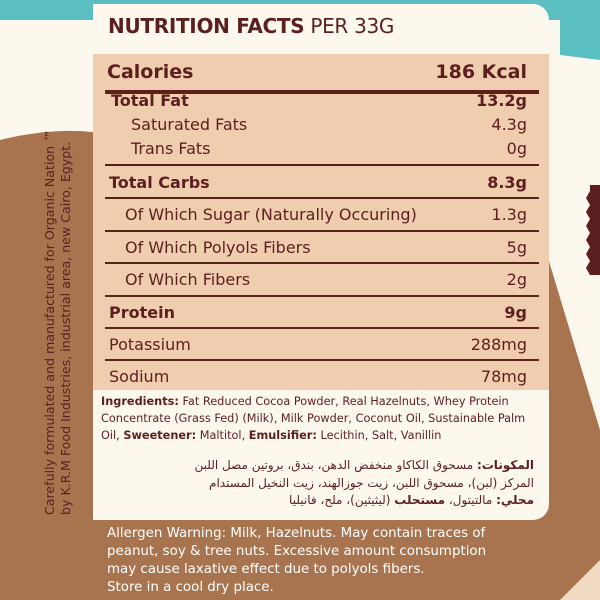 This screenshot has height=600, width=600. I want to click on row-total-carbs: Total Carbs 8.3g, so click(322, 182).